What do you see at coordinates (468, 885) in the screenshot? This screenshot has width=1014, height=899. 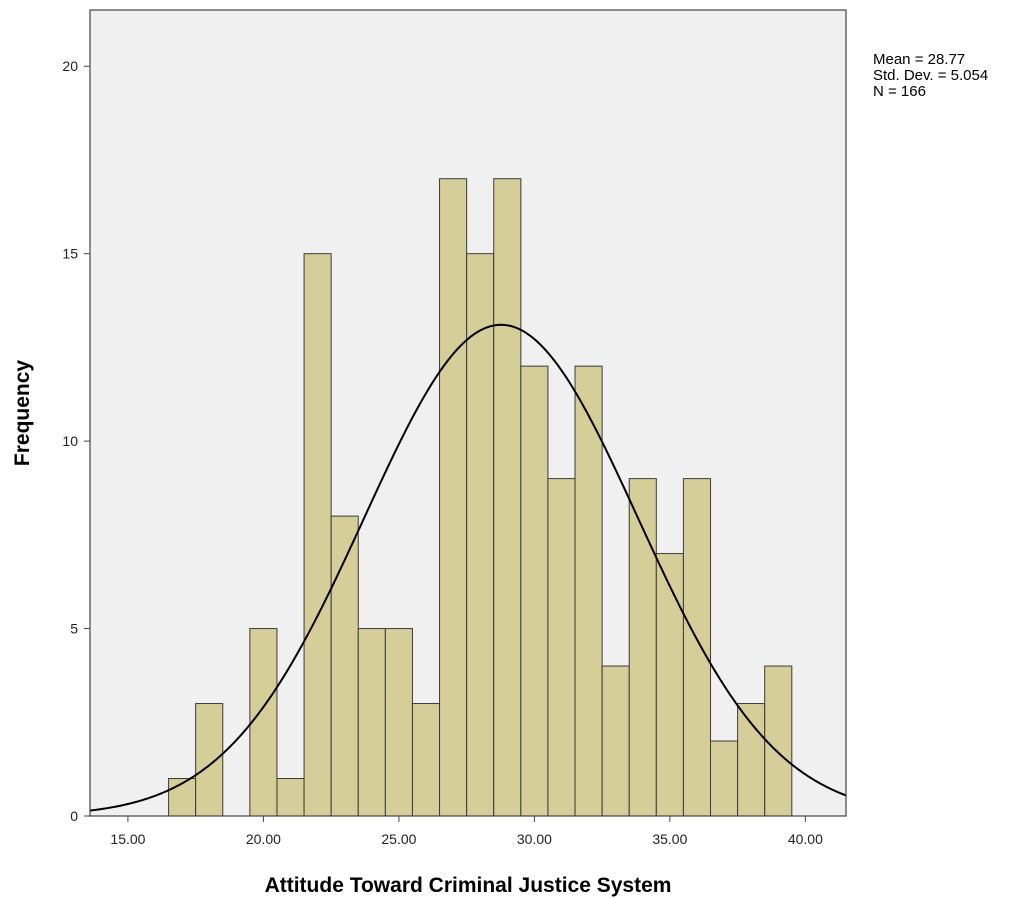 I see `x-axis-label: Attitude Toward Criminal Justice System` at bounding box center [468, 885].